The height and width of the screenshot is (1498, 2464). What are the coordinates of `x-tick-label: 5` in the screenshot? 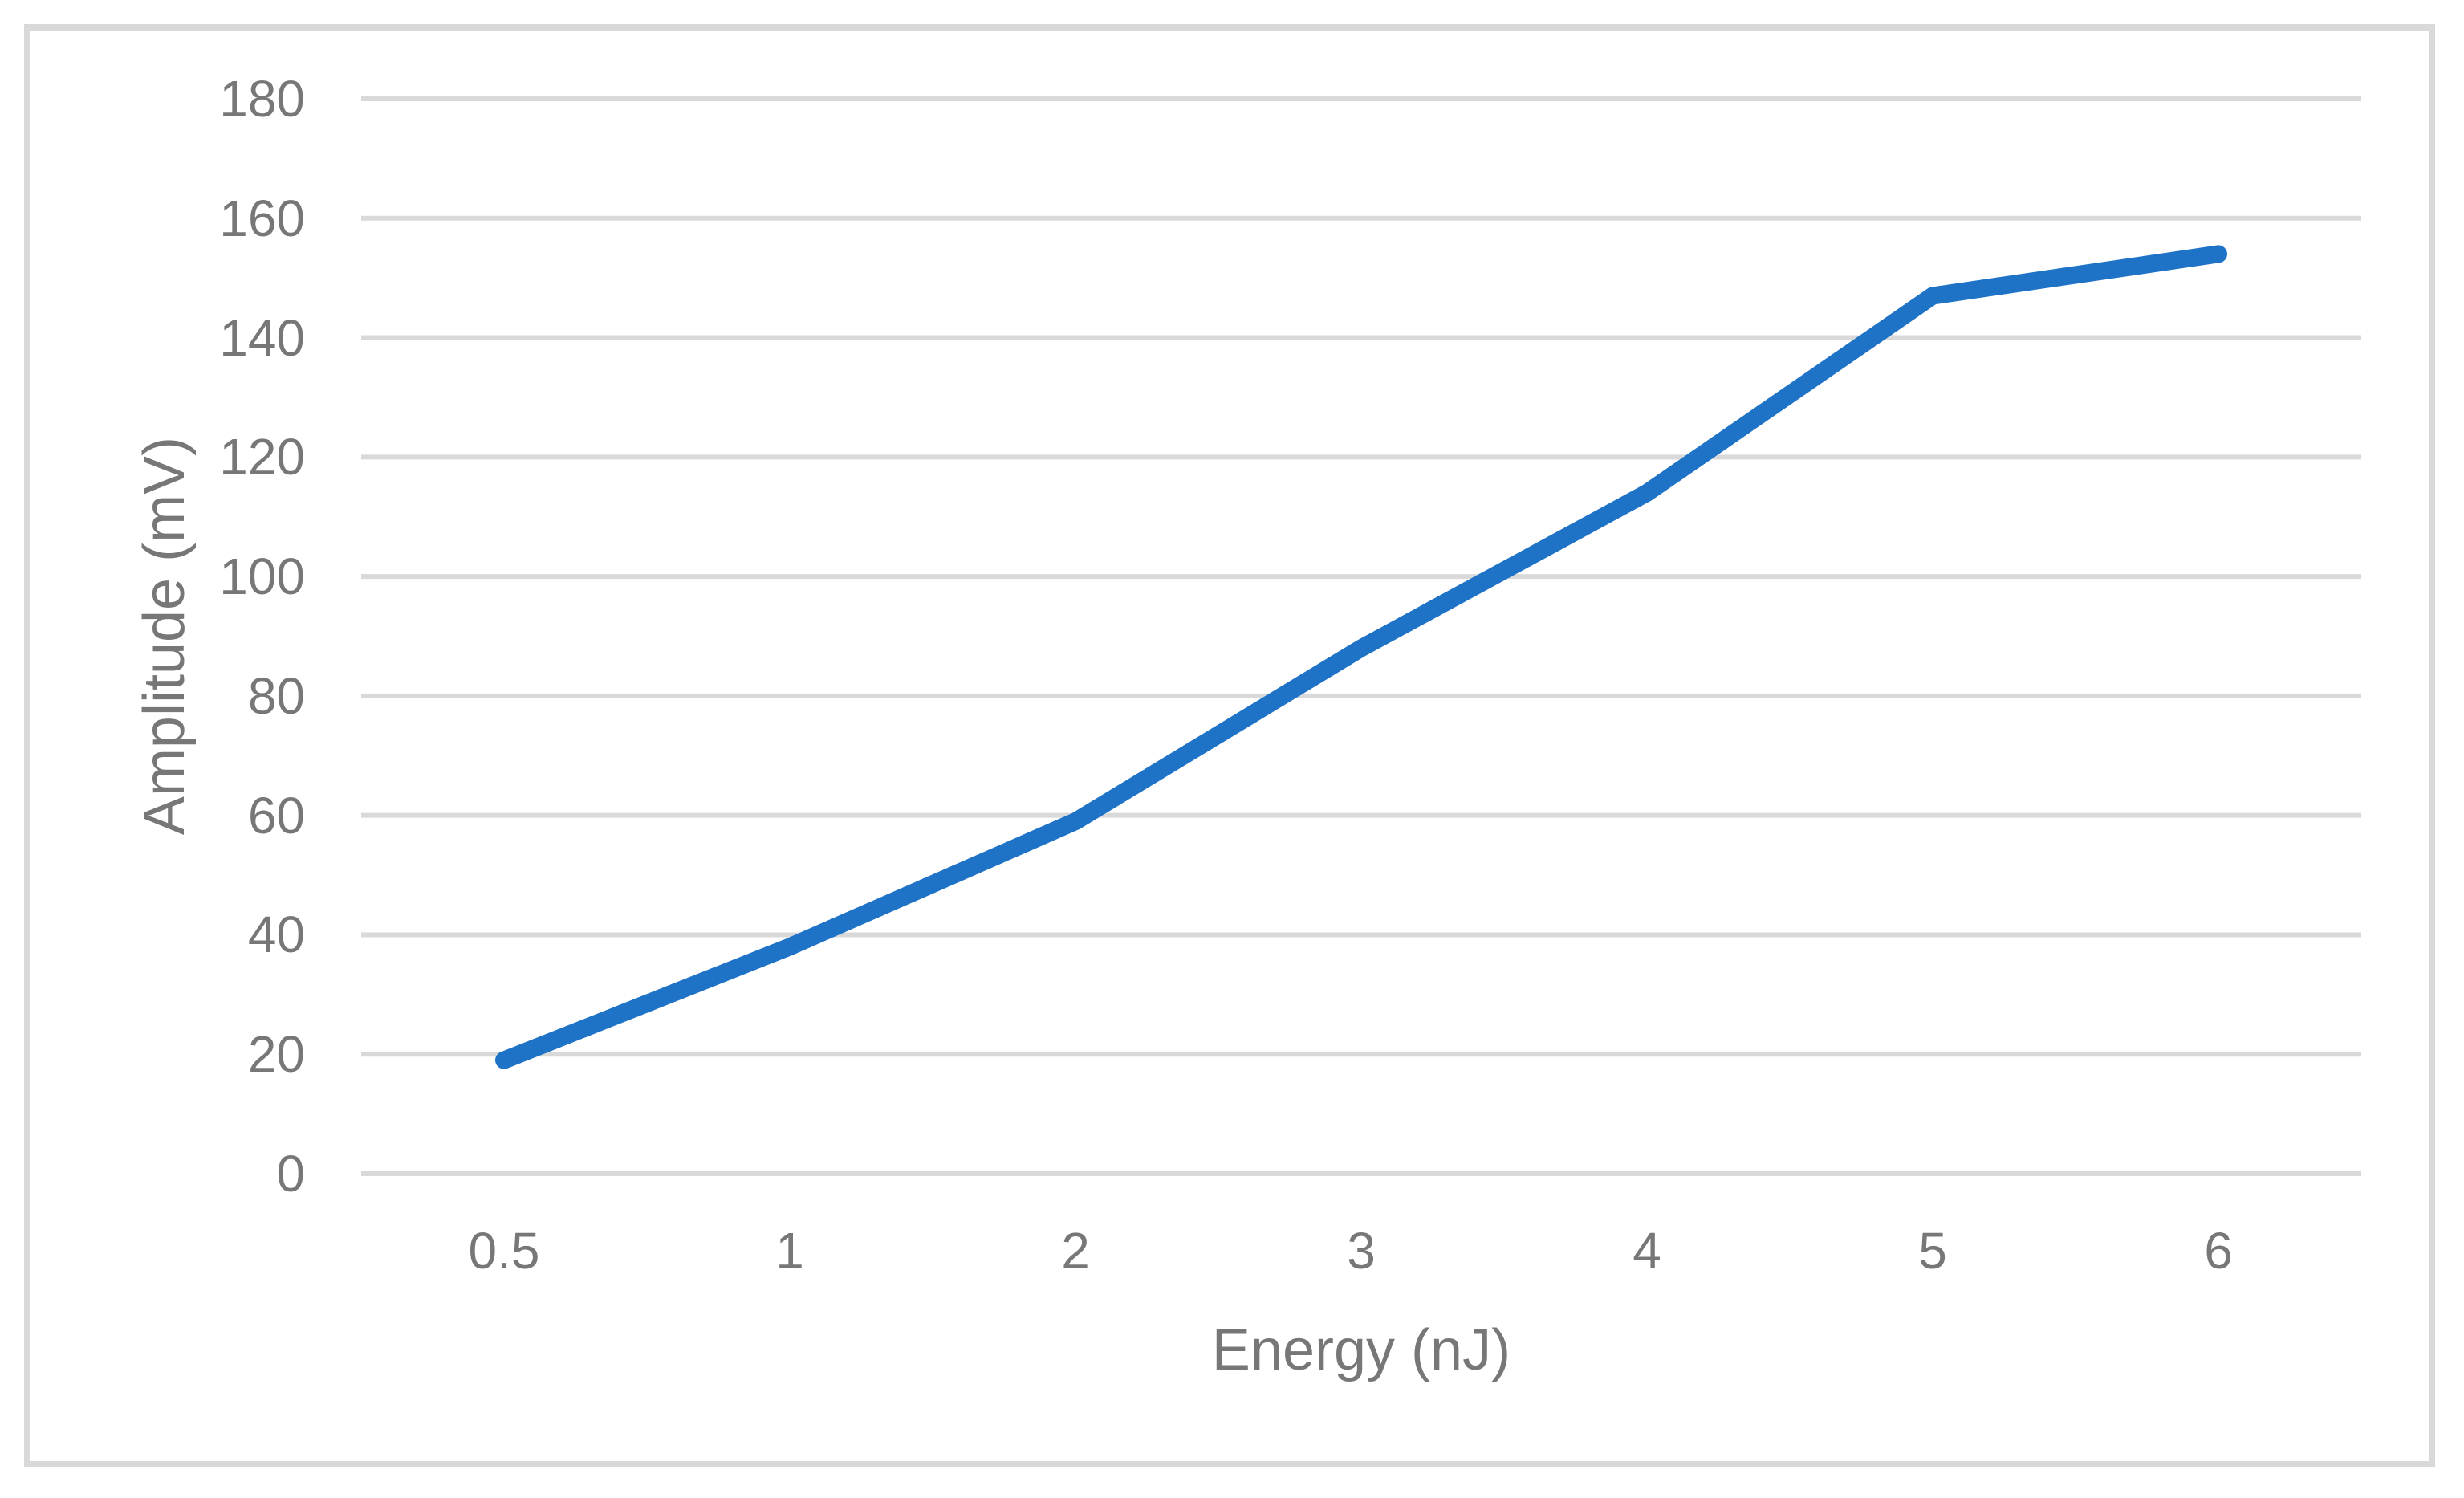 It's located at (1933, 1251).